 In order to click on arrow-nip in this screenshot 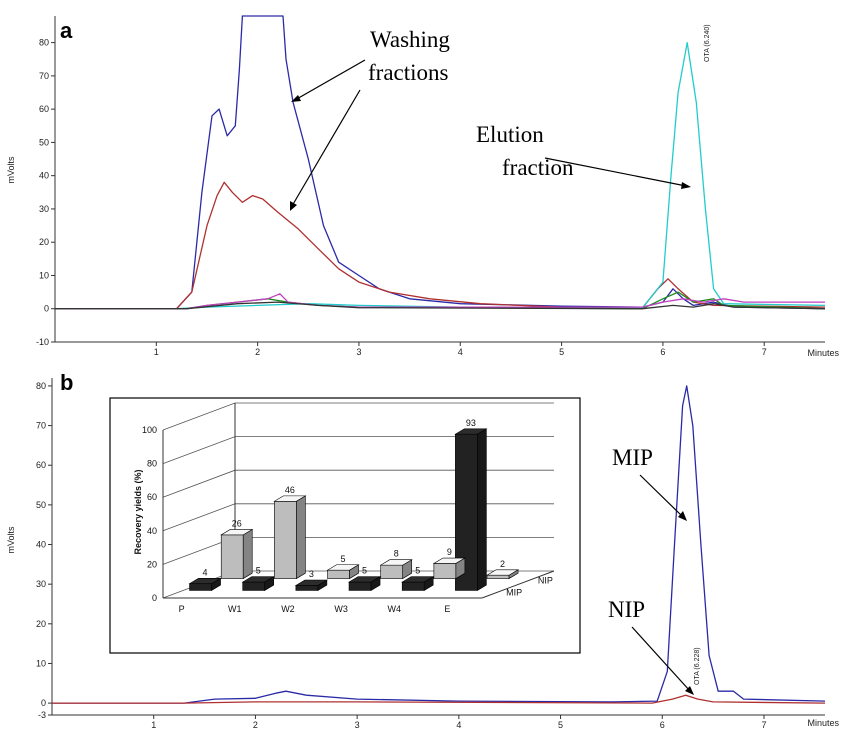, I will do `click(661, 659)`.